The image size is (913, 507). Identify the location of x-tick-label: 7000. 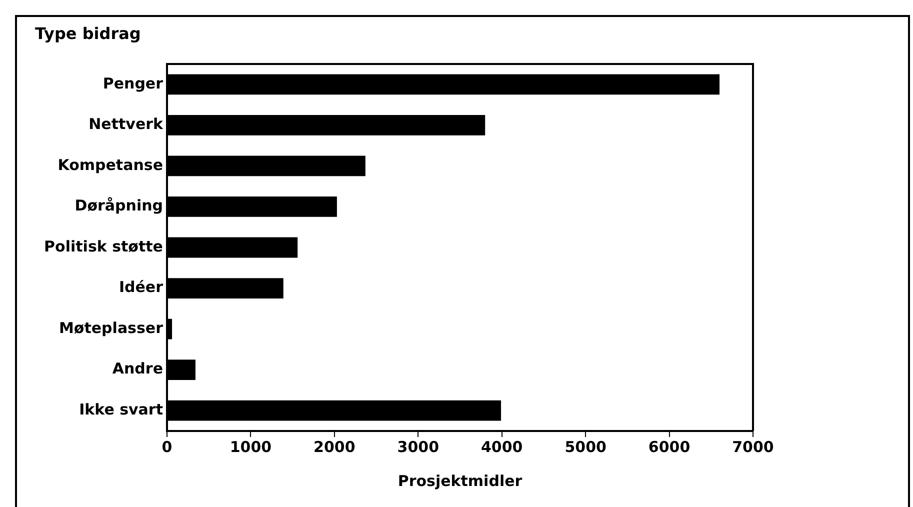
(753, 447).